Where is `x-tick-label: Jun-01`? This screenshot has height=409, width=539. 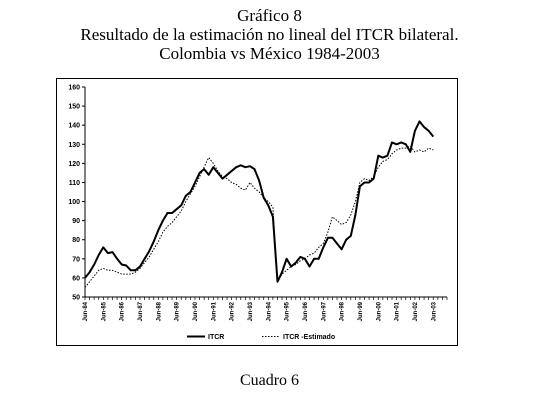 x-tick-label: Jun-01 is located at coordinates (398, 311).